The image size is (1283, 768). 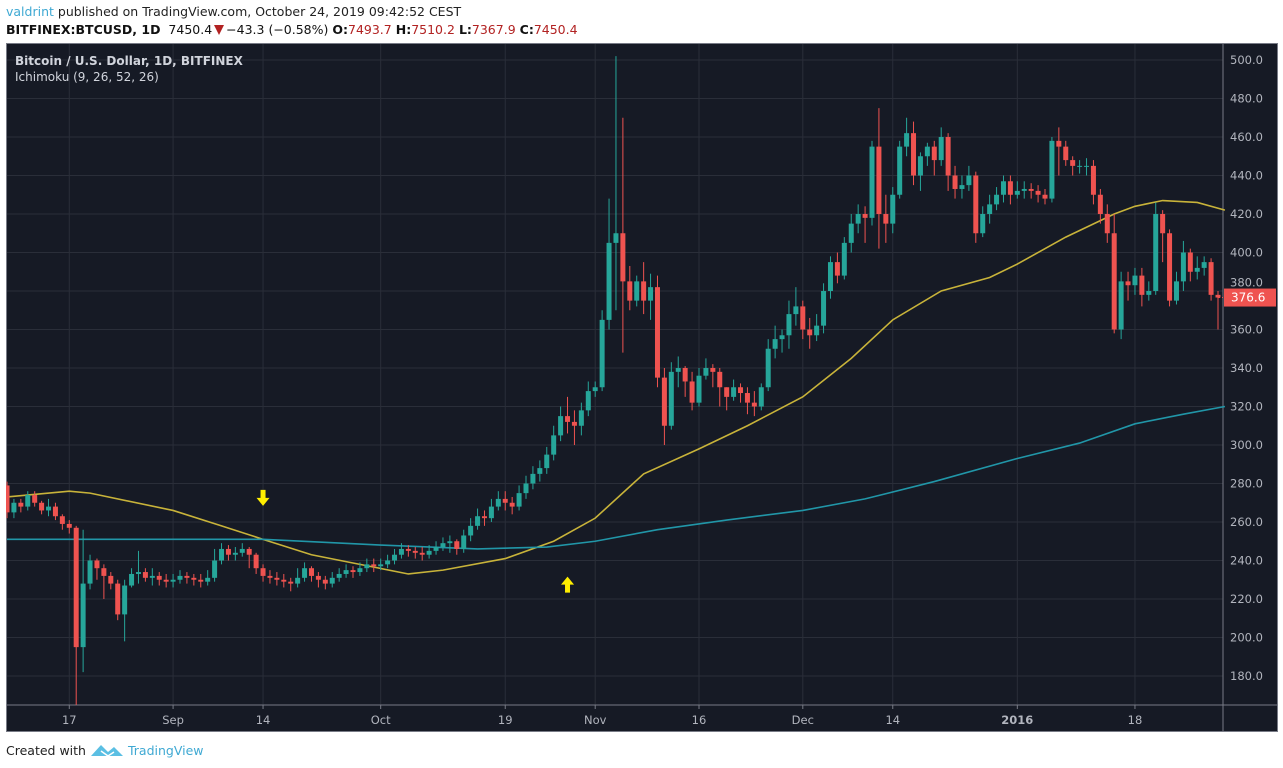 I want to click on footer: Created with TradingView, so click(x=105, y=750).